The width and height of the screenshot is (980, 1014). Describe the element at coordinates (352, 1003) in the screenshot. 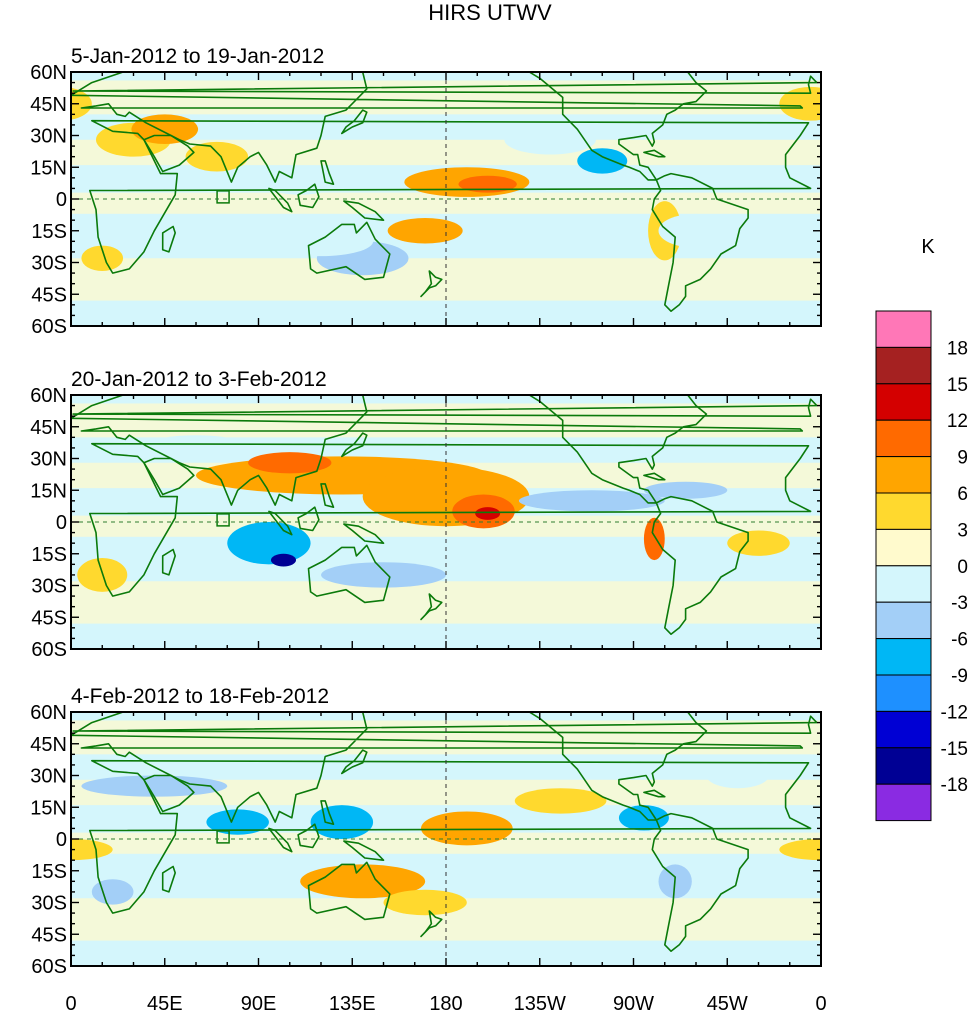

I see `lon-label: 135E` at that location.